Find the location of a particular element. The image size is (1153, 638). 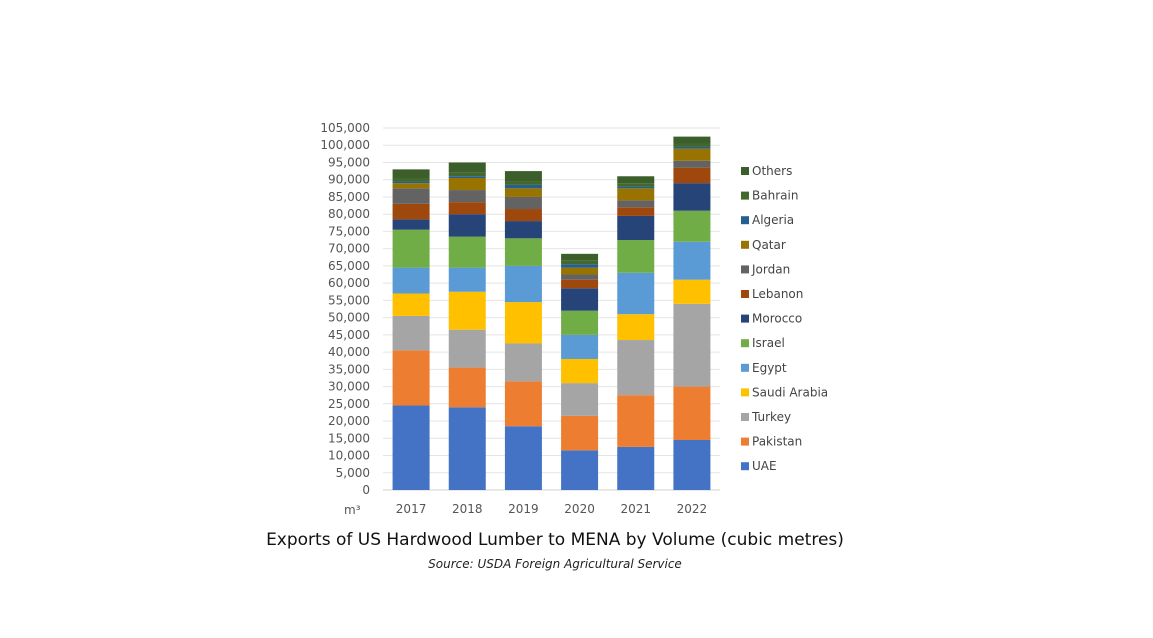

bar-segment-turkey-2021 is located at coordinates (636, 368).